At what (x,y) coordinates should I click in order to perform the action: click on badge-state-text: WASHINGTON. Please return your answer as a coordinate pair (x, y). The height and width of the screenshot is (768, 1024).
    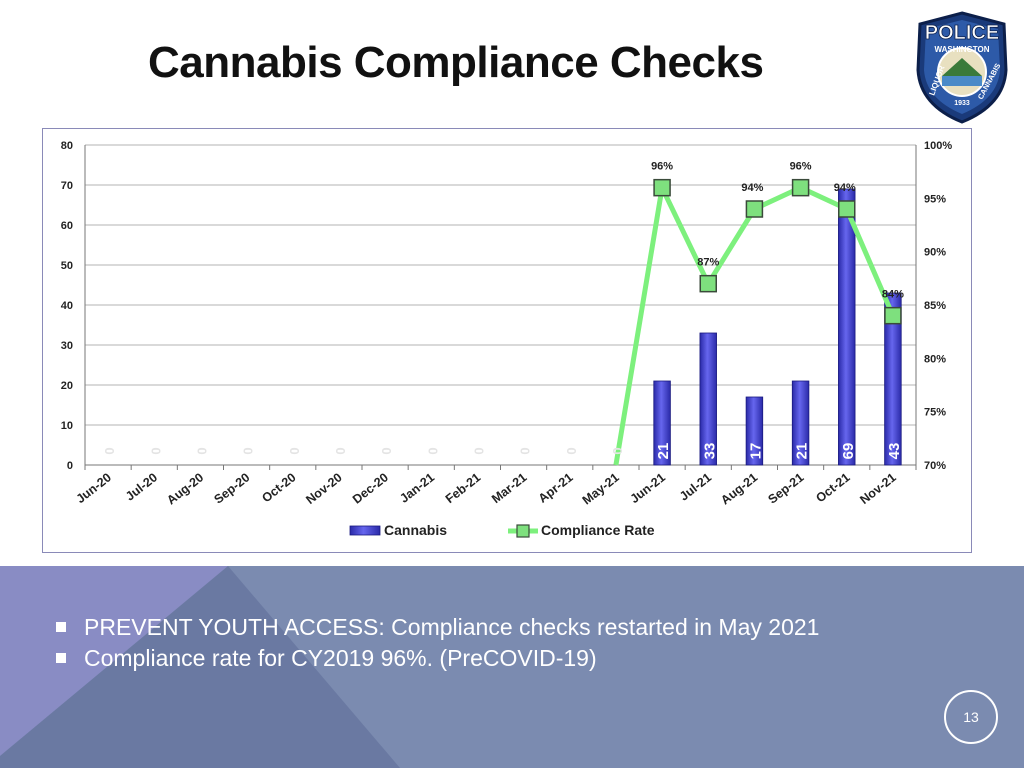
    Looking at the image, I should click on (962, 49).